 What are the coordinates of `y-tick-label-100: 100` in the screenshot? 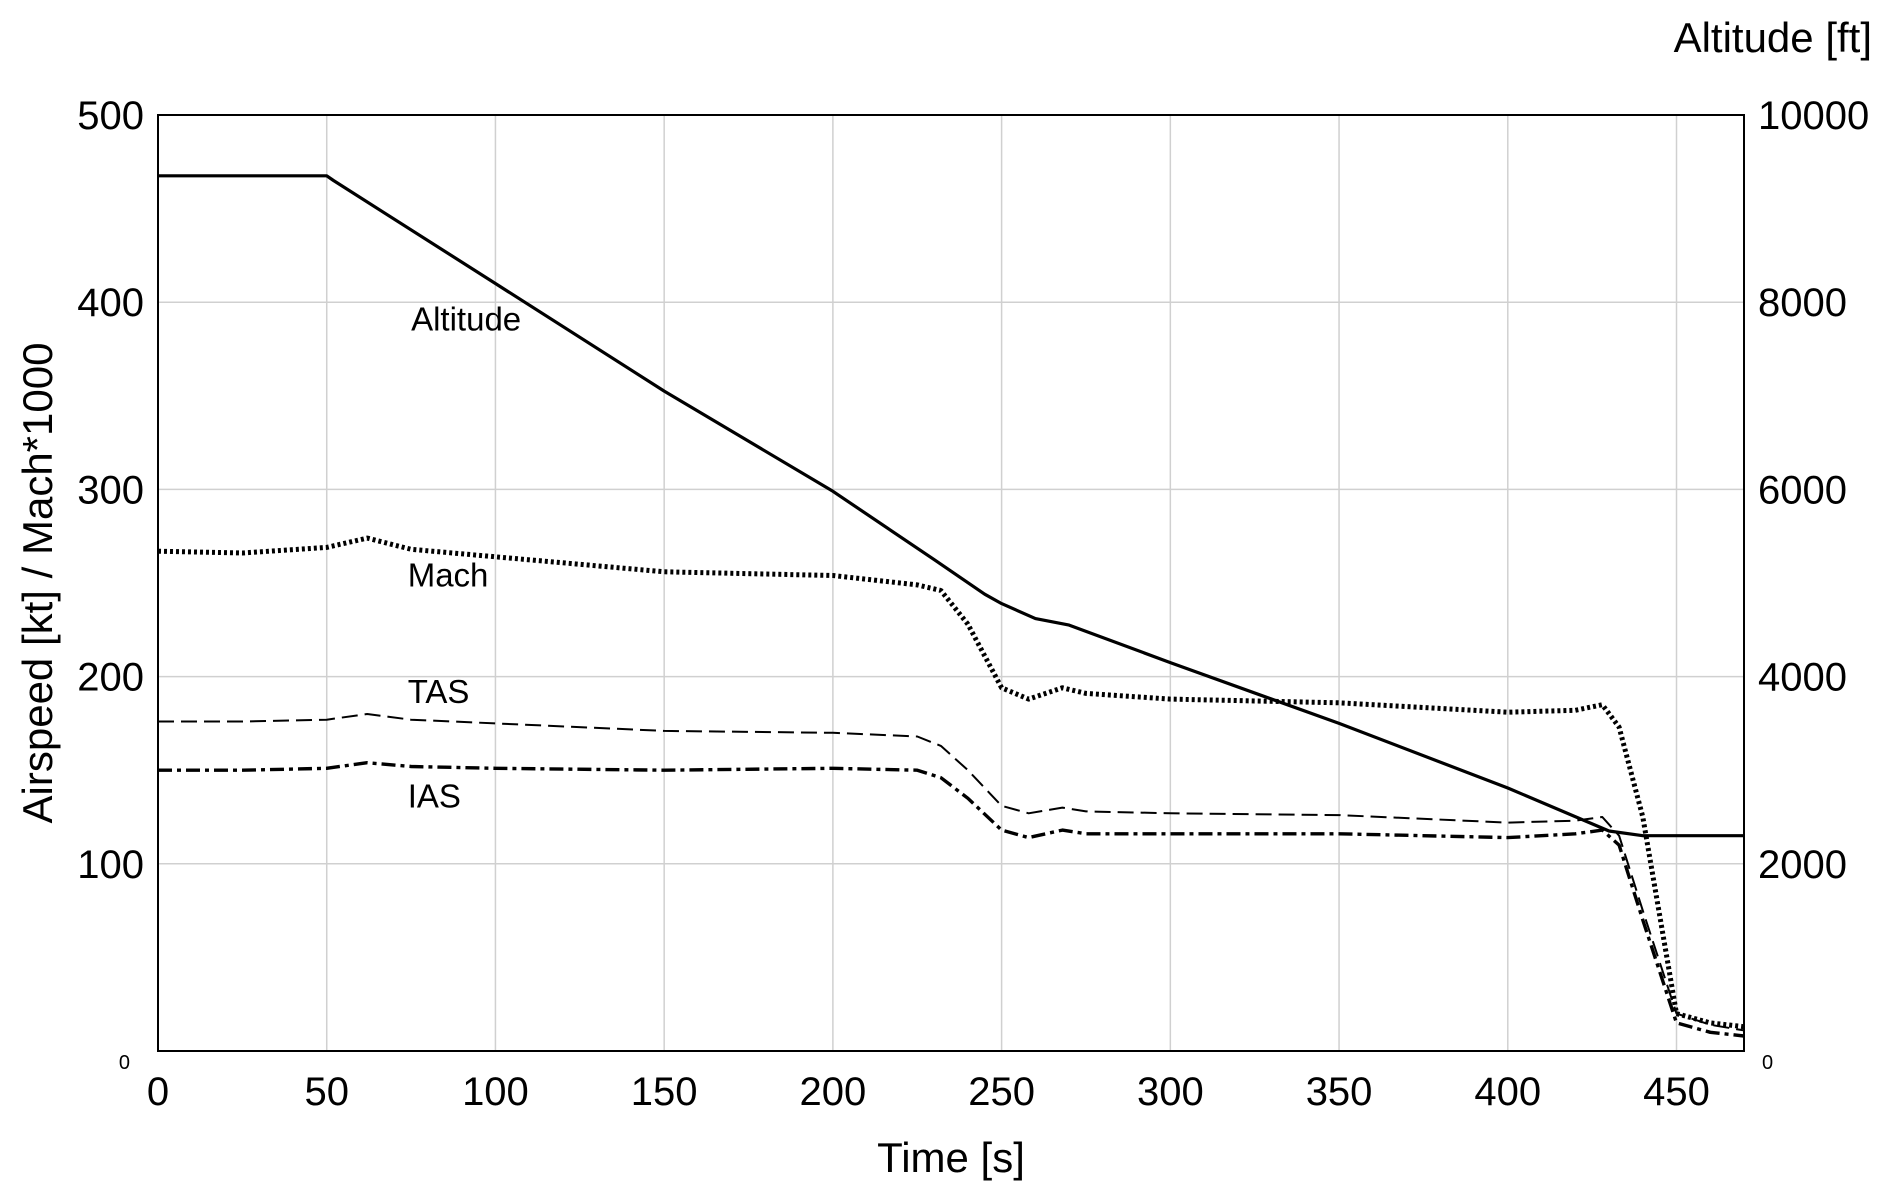 It's located at (110, 865).